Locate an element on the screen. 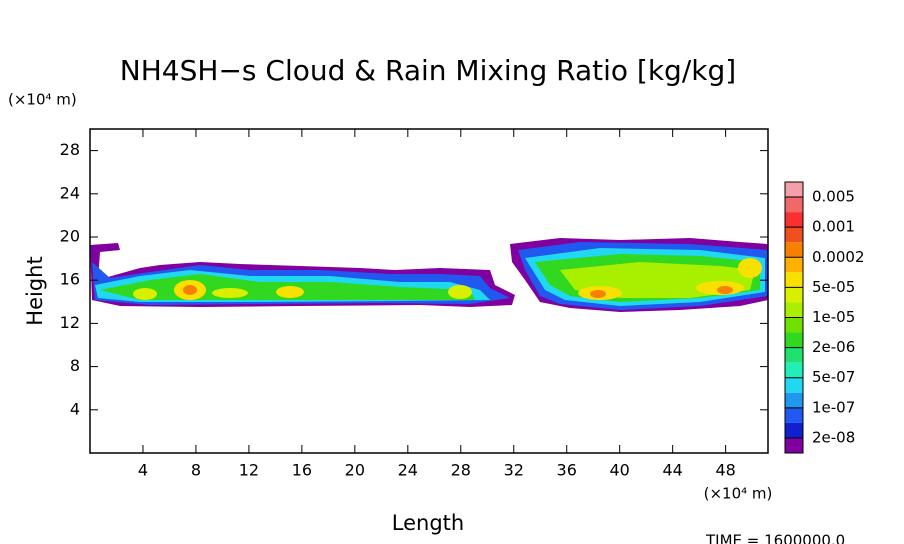 The height and width of the screenshot is (544, 904). y-unit: (×10⁴ m) is located at coordinates (42, 100).